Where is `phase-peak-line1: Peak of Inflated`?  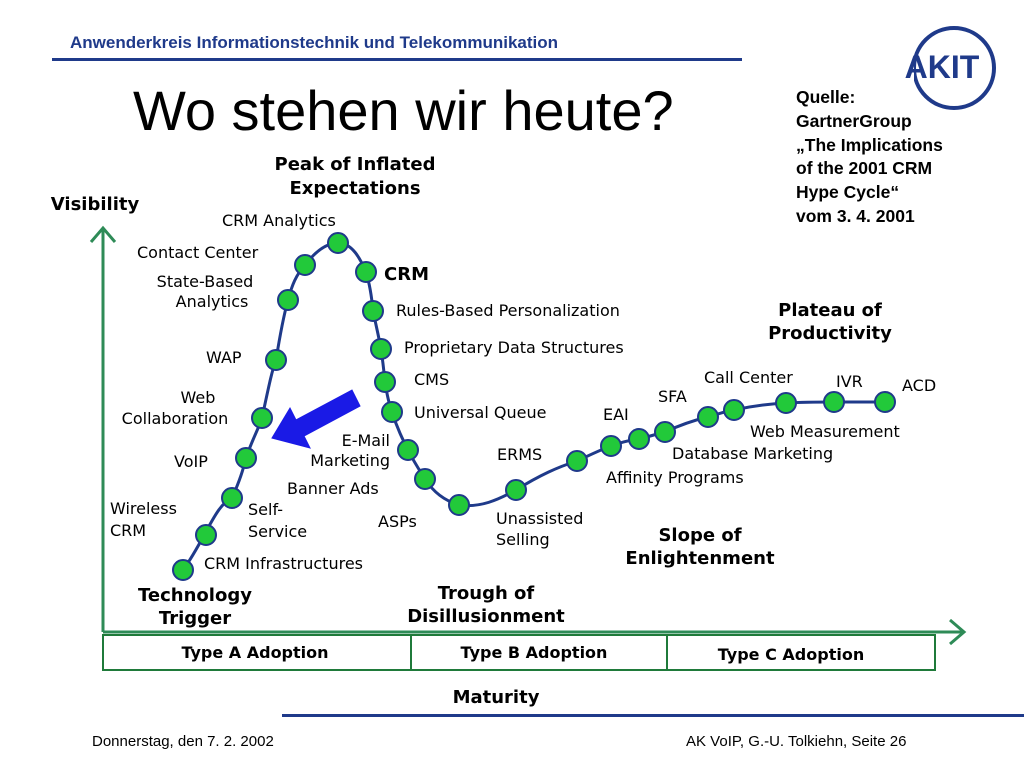
phase-peak-line1: Peak of Inflated is located at coordinates (355, 164).